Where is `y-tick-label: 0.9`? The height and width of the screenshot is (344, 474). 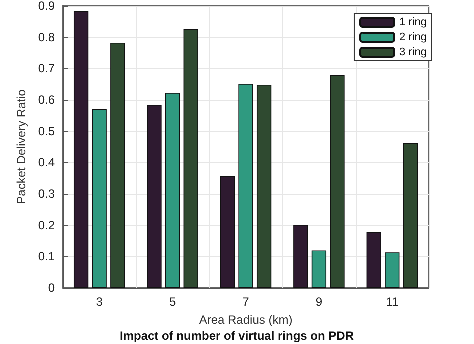
y-tick-label: 0.9 is located at coordinates (47, 6).